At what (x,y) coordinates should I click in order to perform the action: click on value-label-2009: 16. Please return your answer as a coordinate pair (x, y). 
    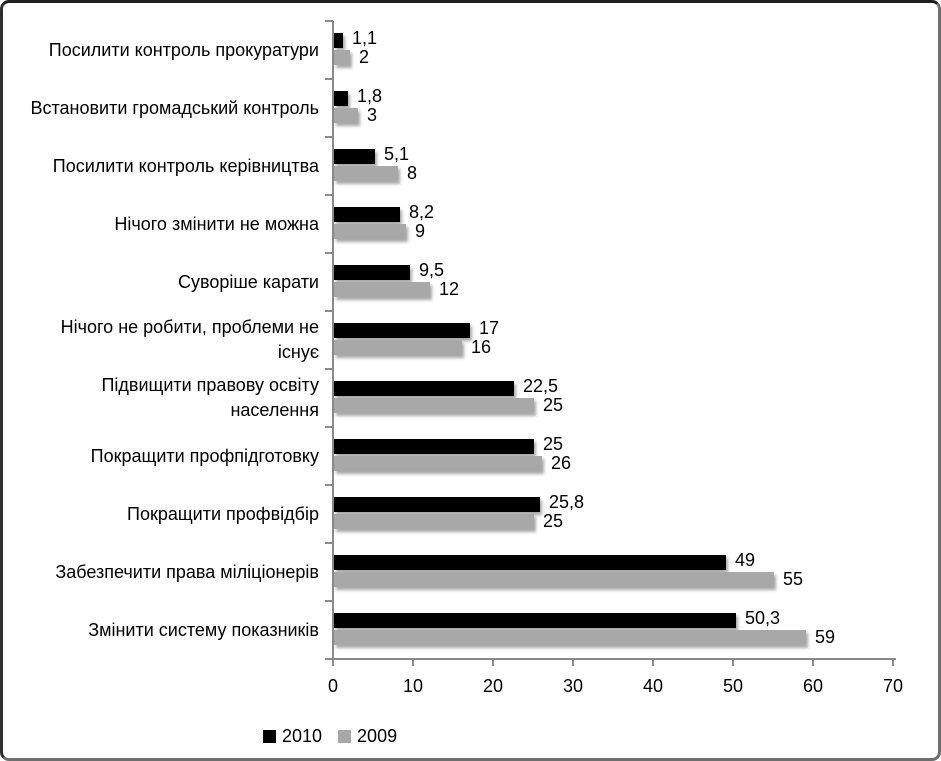
    Looking at the image, I should click on (481, 347).